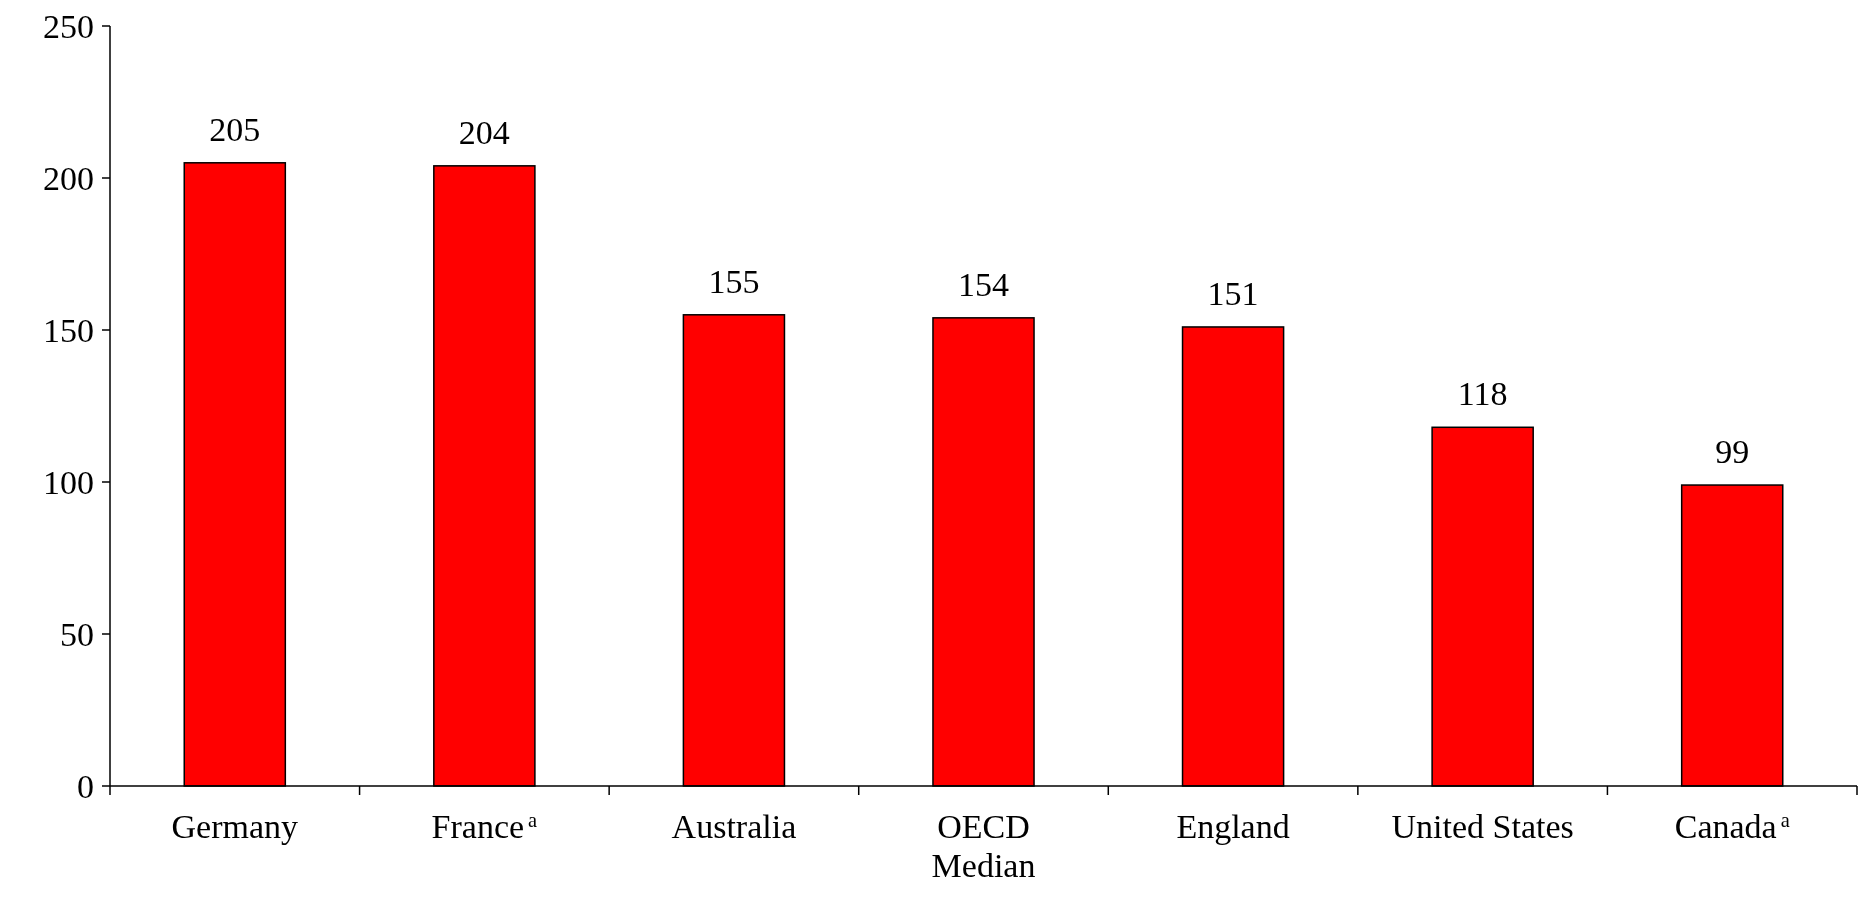 This screenshot has height=921, width=1867. What do you see at coordinates (983, 284) in the screenshot?
I see `data-label: 154` at bounding box center [983, 284].